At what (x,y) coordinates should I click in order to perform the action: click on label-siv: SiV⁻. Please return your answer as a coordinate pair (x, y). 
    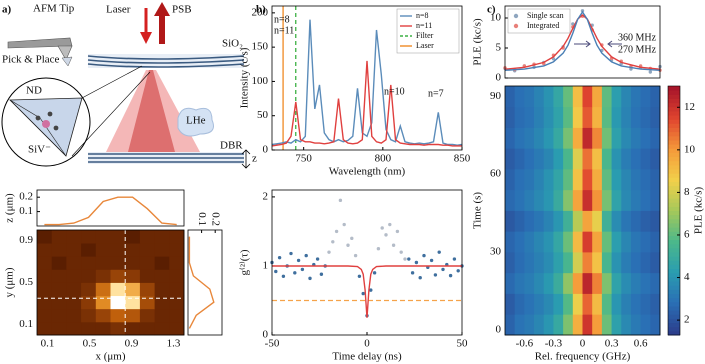
    Looking at the image, I should click on (39, 150).